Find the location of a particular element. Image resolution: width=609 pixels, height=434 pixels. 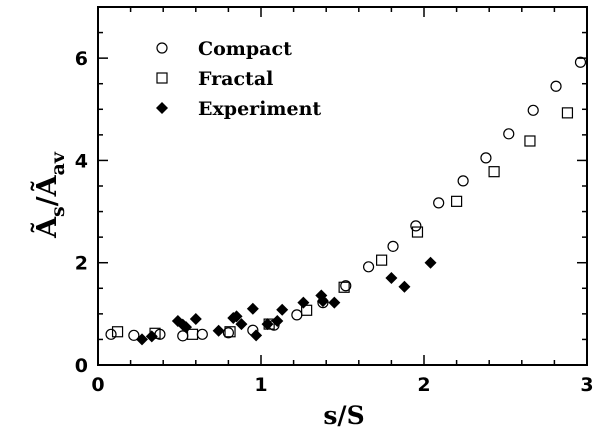

y-axis-label: Ãs/Ãav is located at coordinates (49, 195).